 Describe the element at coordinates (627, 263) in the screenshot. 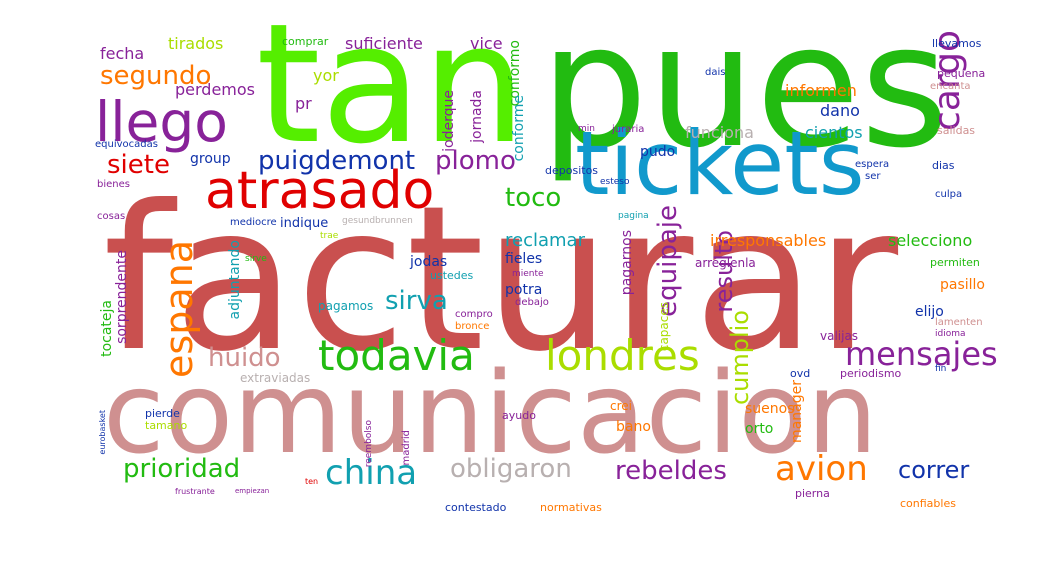

I see `cloud-word: pagarnos` at that location.